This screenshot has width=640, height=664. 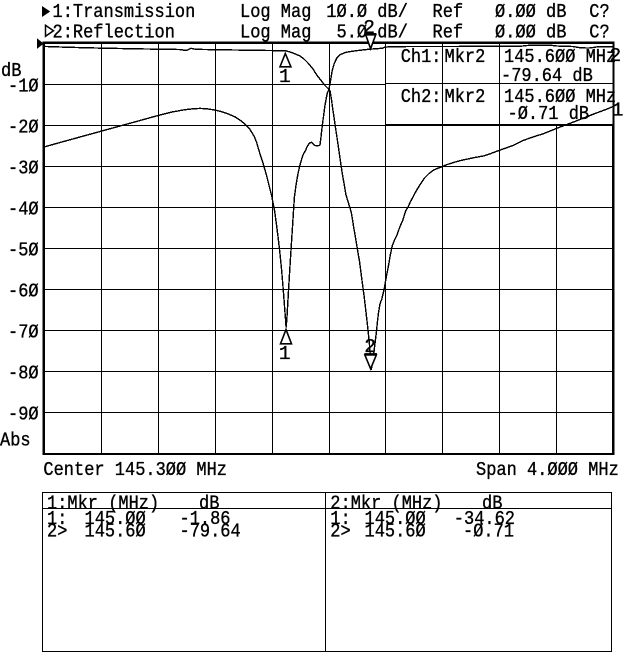 What do you see at coordinates (547, 76) in the screenshot?
I see `svg-text: -79.64 dB` at bounding box center [547, 76].